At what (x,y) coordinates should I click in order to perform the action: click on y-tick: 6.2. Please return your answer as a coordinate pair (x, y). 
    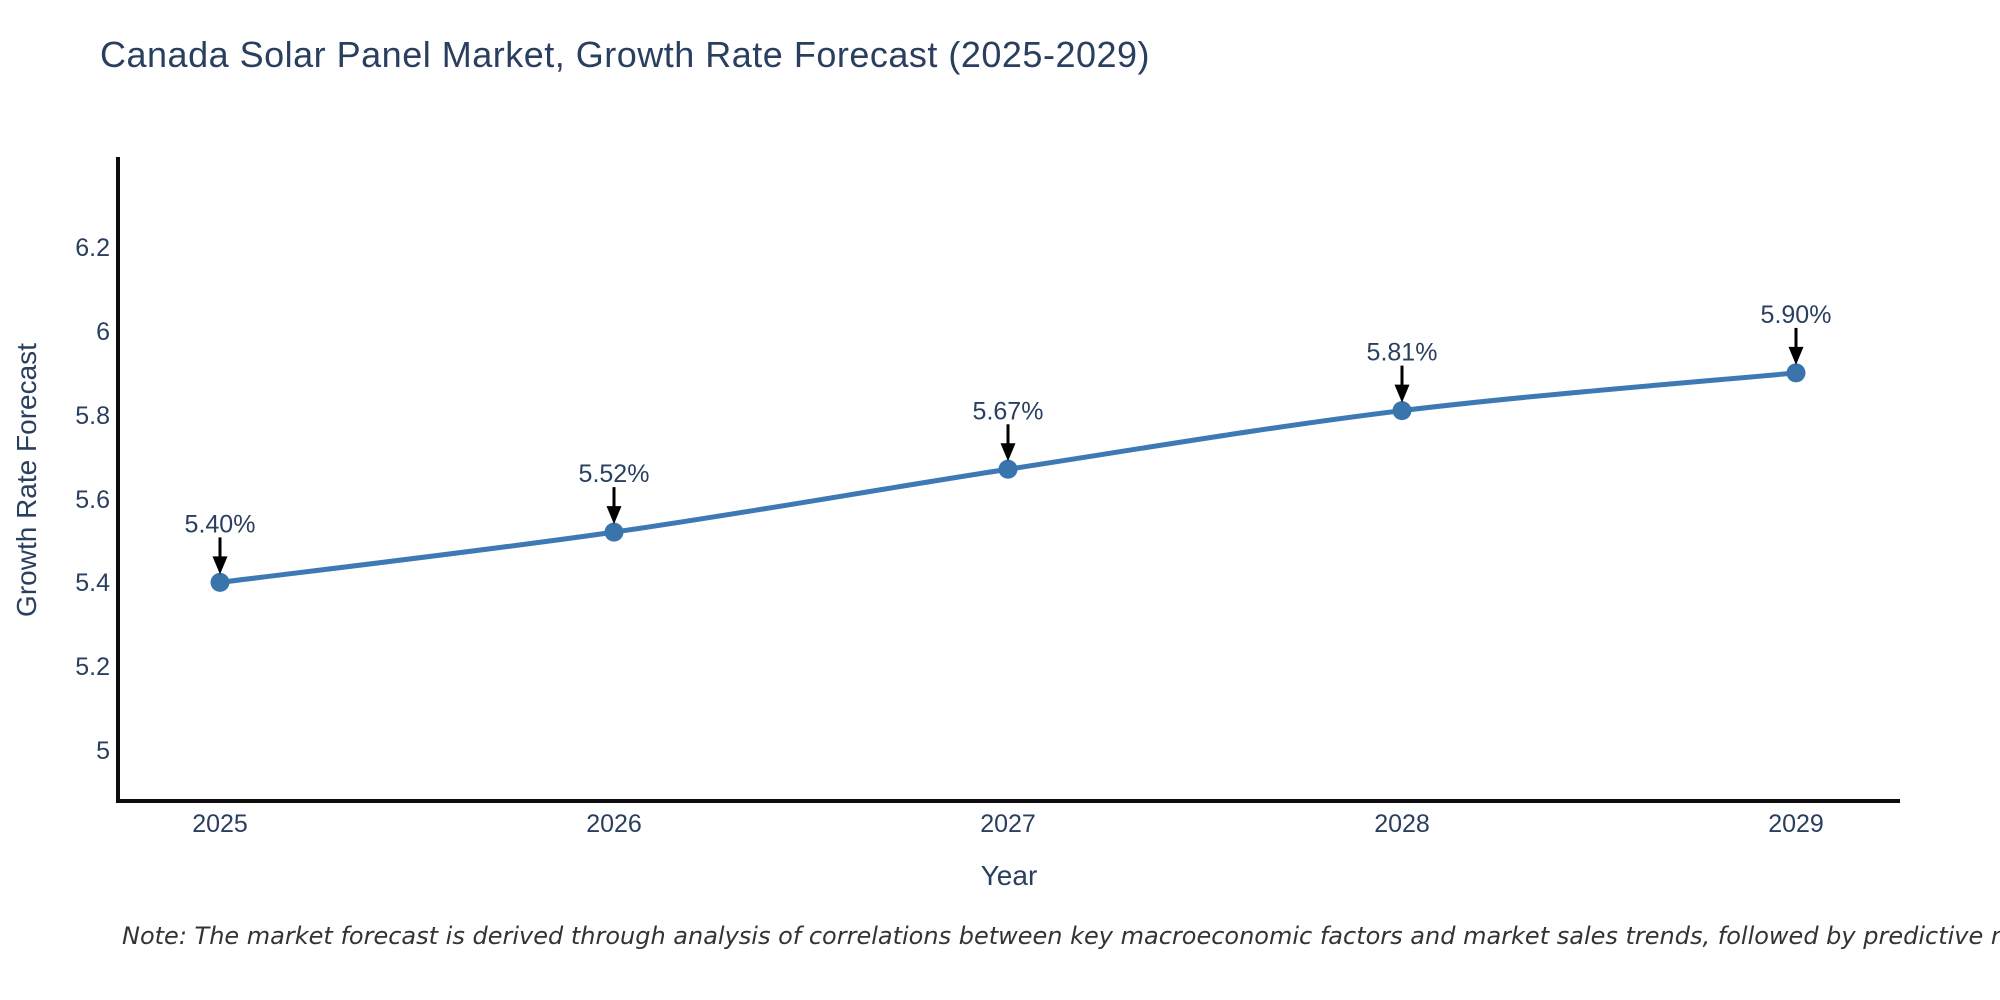
    Looking at the image, I should click on (92, 248).